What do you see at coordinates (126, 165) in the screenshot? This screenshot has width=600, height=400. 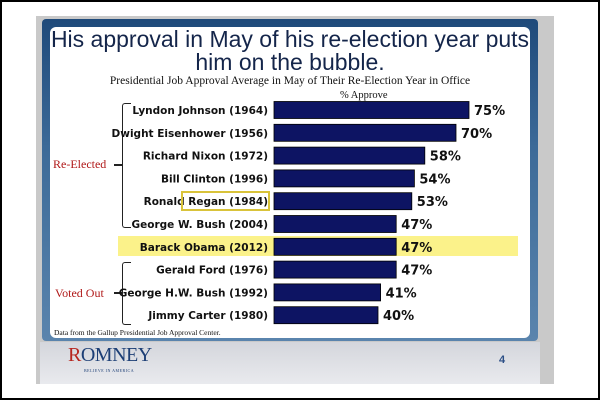 I see `re-elected-bracket` at bounding box center [126, 165].